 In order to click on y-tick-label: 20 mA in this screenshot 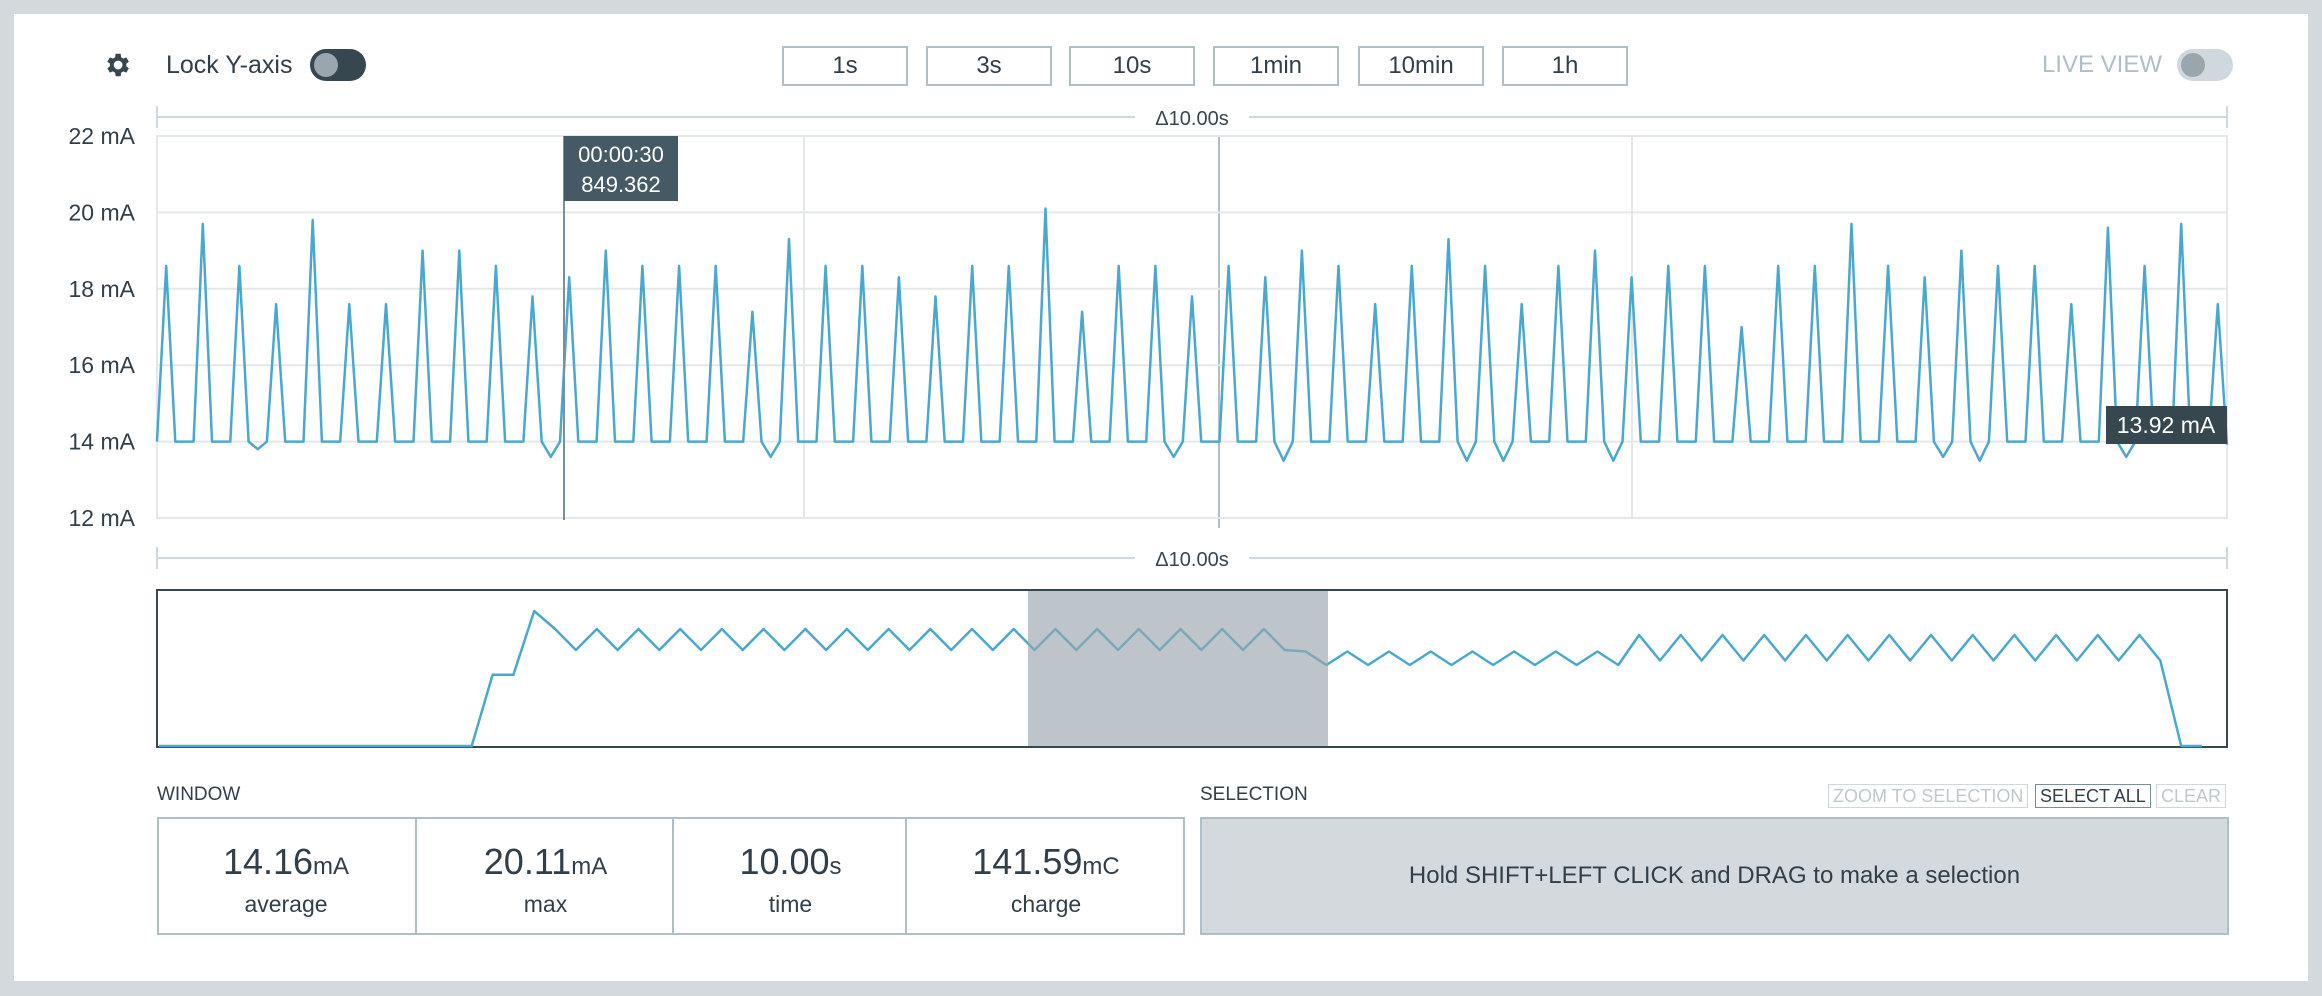, I will do `click(102, 212)`.